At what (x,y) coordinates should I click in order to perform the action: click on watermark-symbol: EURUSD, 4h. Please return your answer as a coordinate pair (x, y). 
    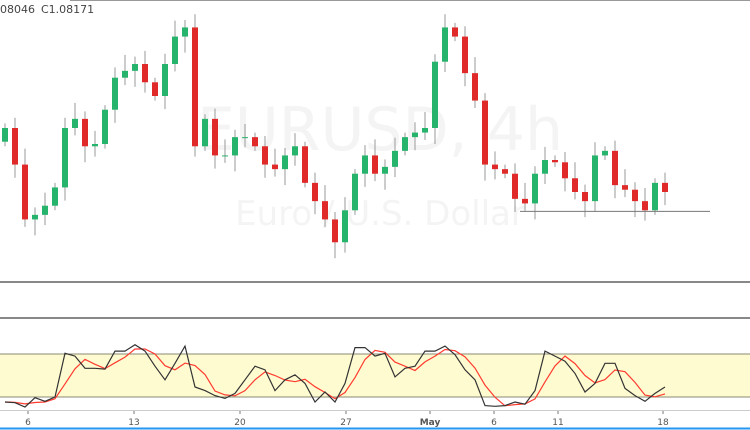
    Looking at the image, I should click on (380, 130).